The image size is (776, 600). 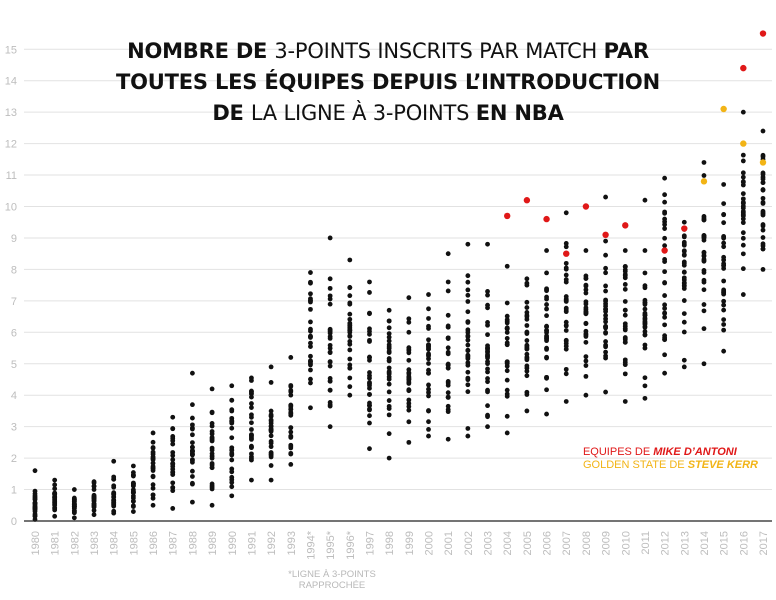 What do you see at coordinates (567, 543) in the screenshot?
I see `x-tick-label: 2007` at bounding box center [567, 543].